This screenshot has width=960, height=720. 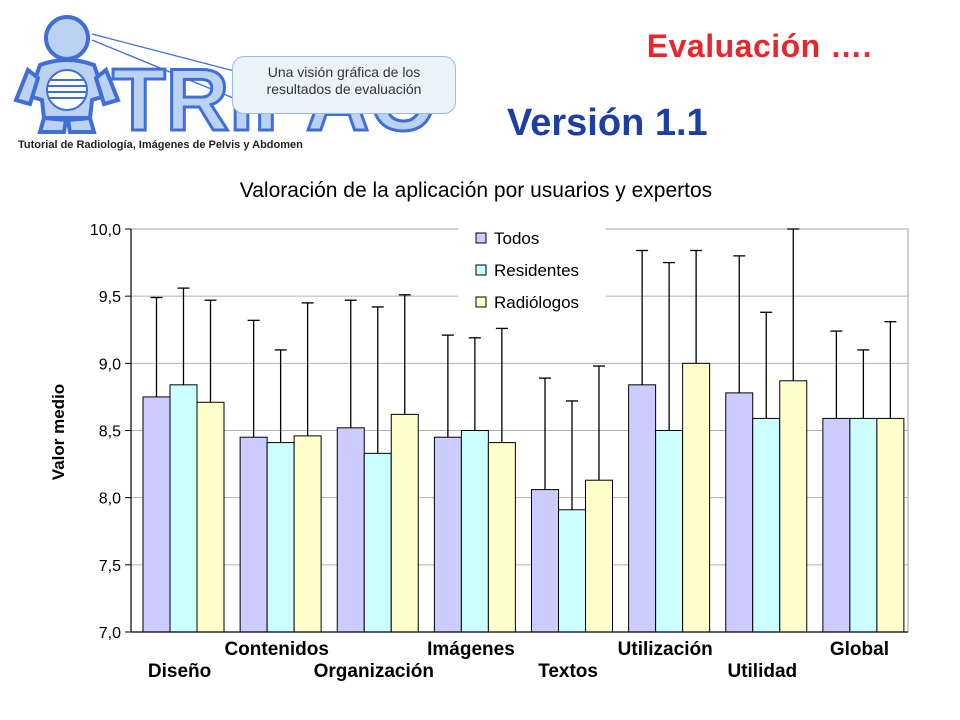 What do you see at coordinates (110, 432) in the screenshot?
I see `y-tick-label: 8,5` at bounding box center [110, 432].